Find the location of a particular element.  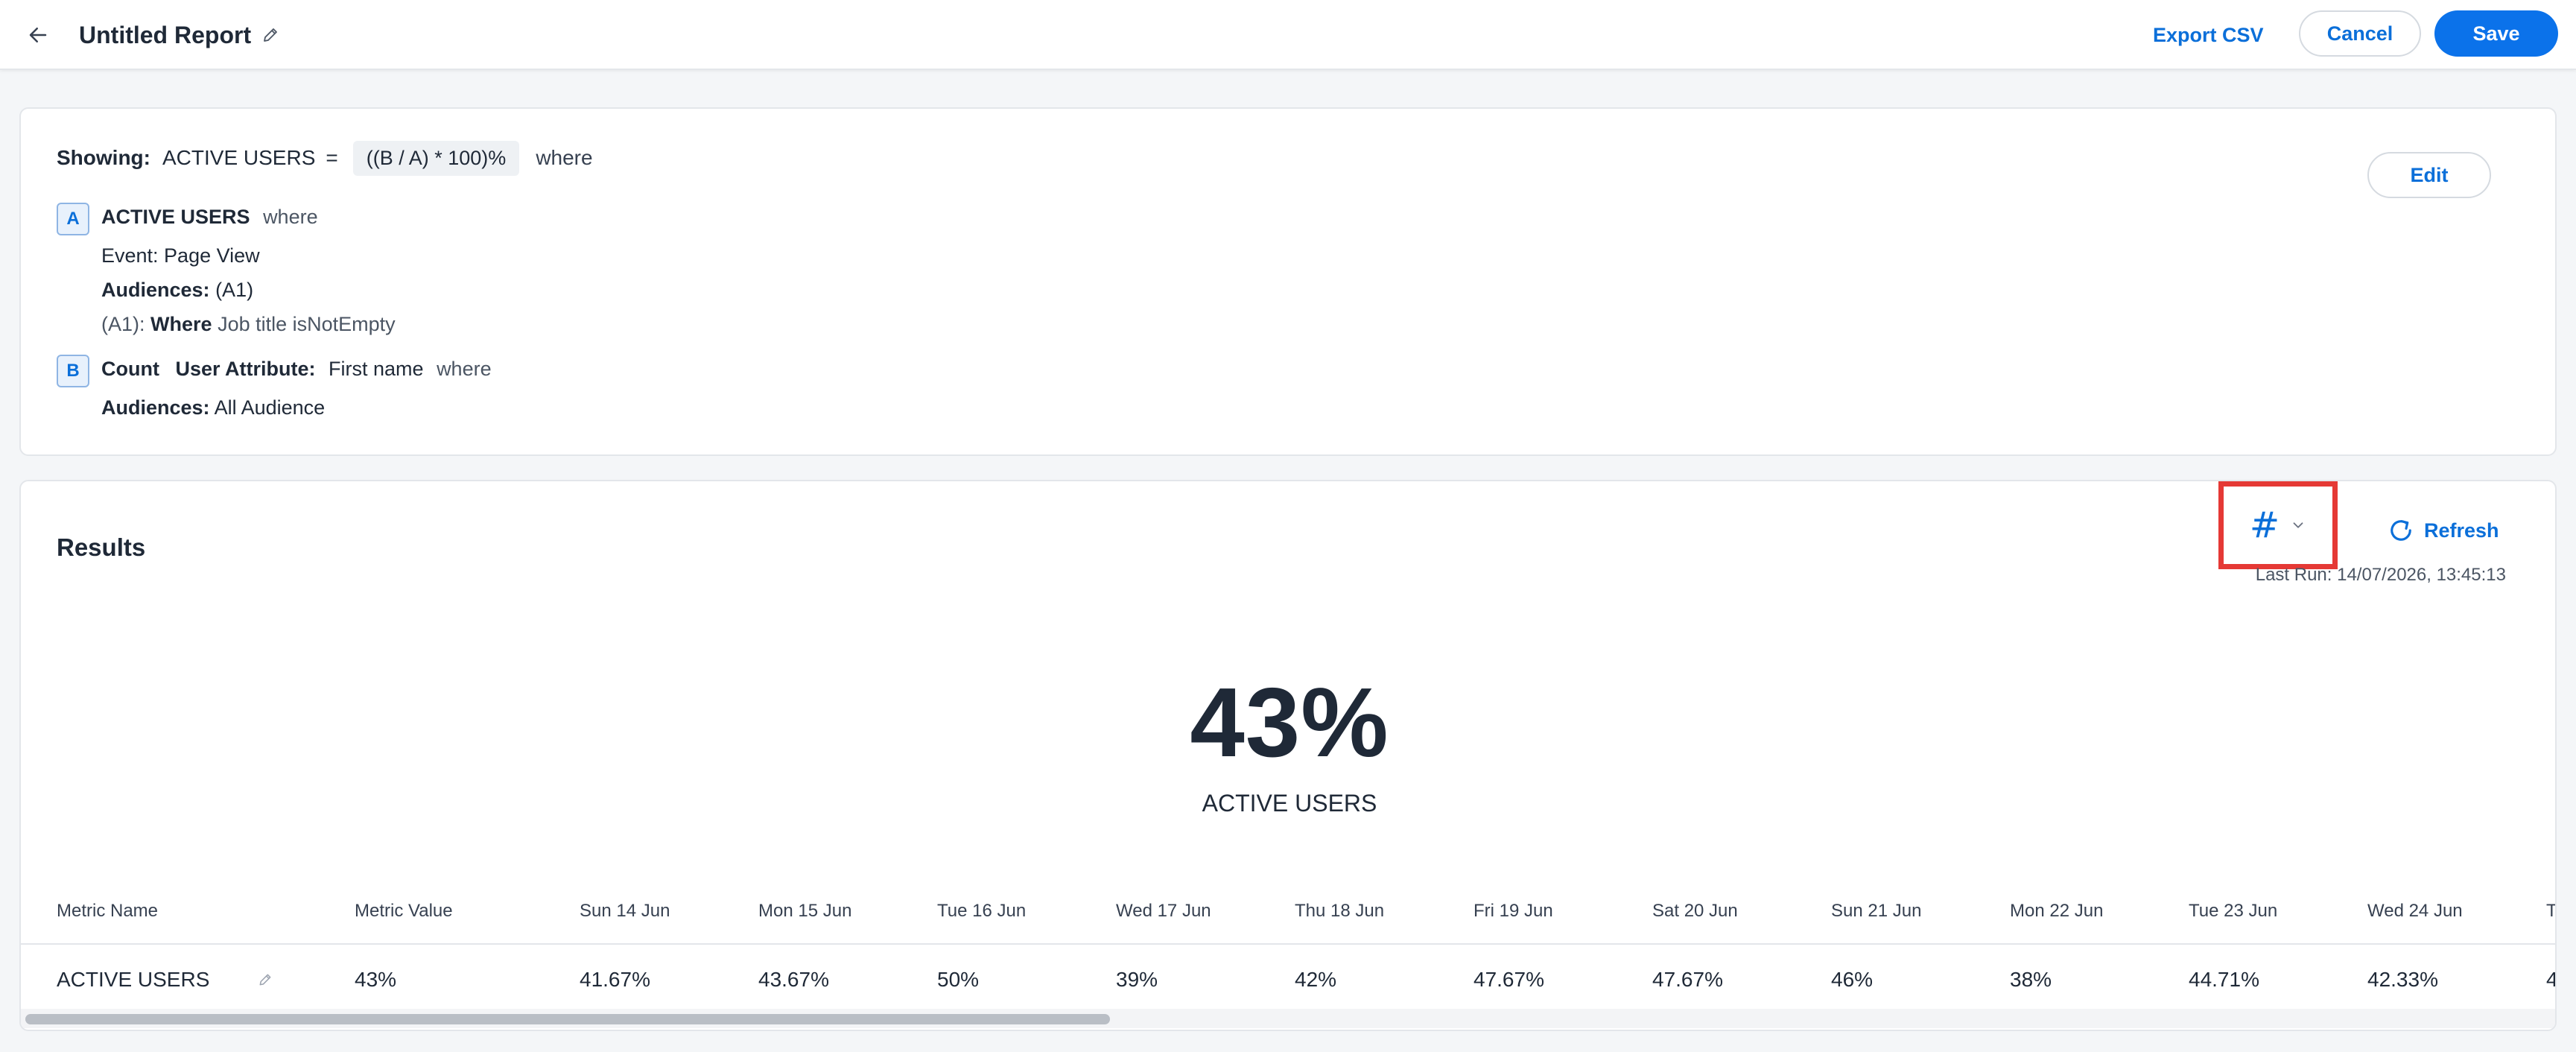

title-wrap: Untitled Report is located at coordinates (180, 35).